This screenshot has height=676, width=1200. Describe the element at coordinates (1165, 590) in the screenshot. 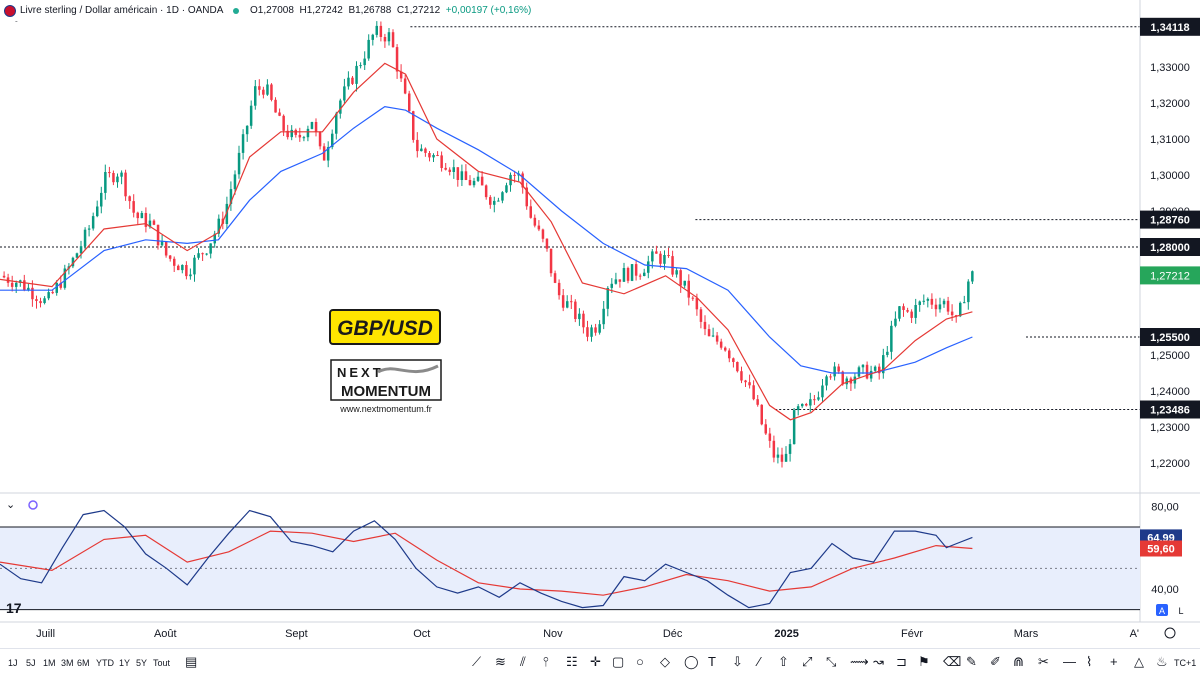

I see `rsi-tick-label: 40,00` at that location.